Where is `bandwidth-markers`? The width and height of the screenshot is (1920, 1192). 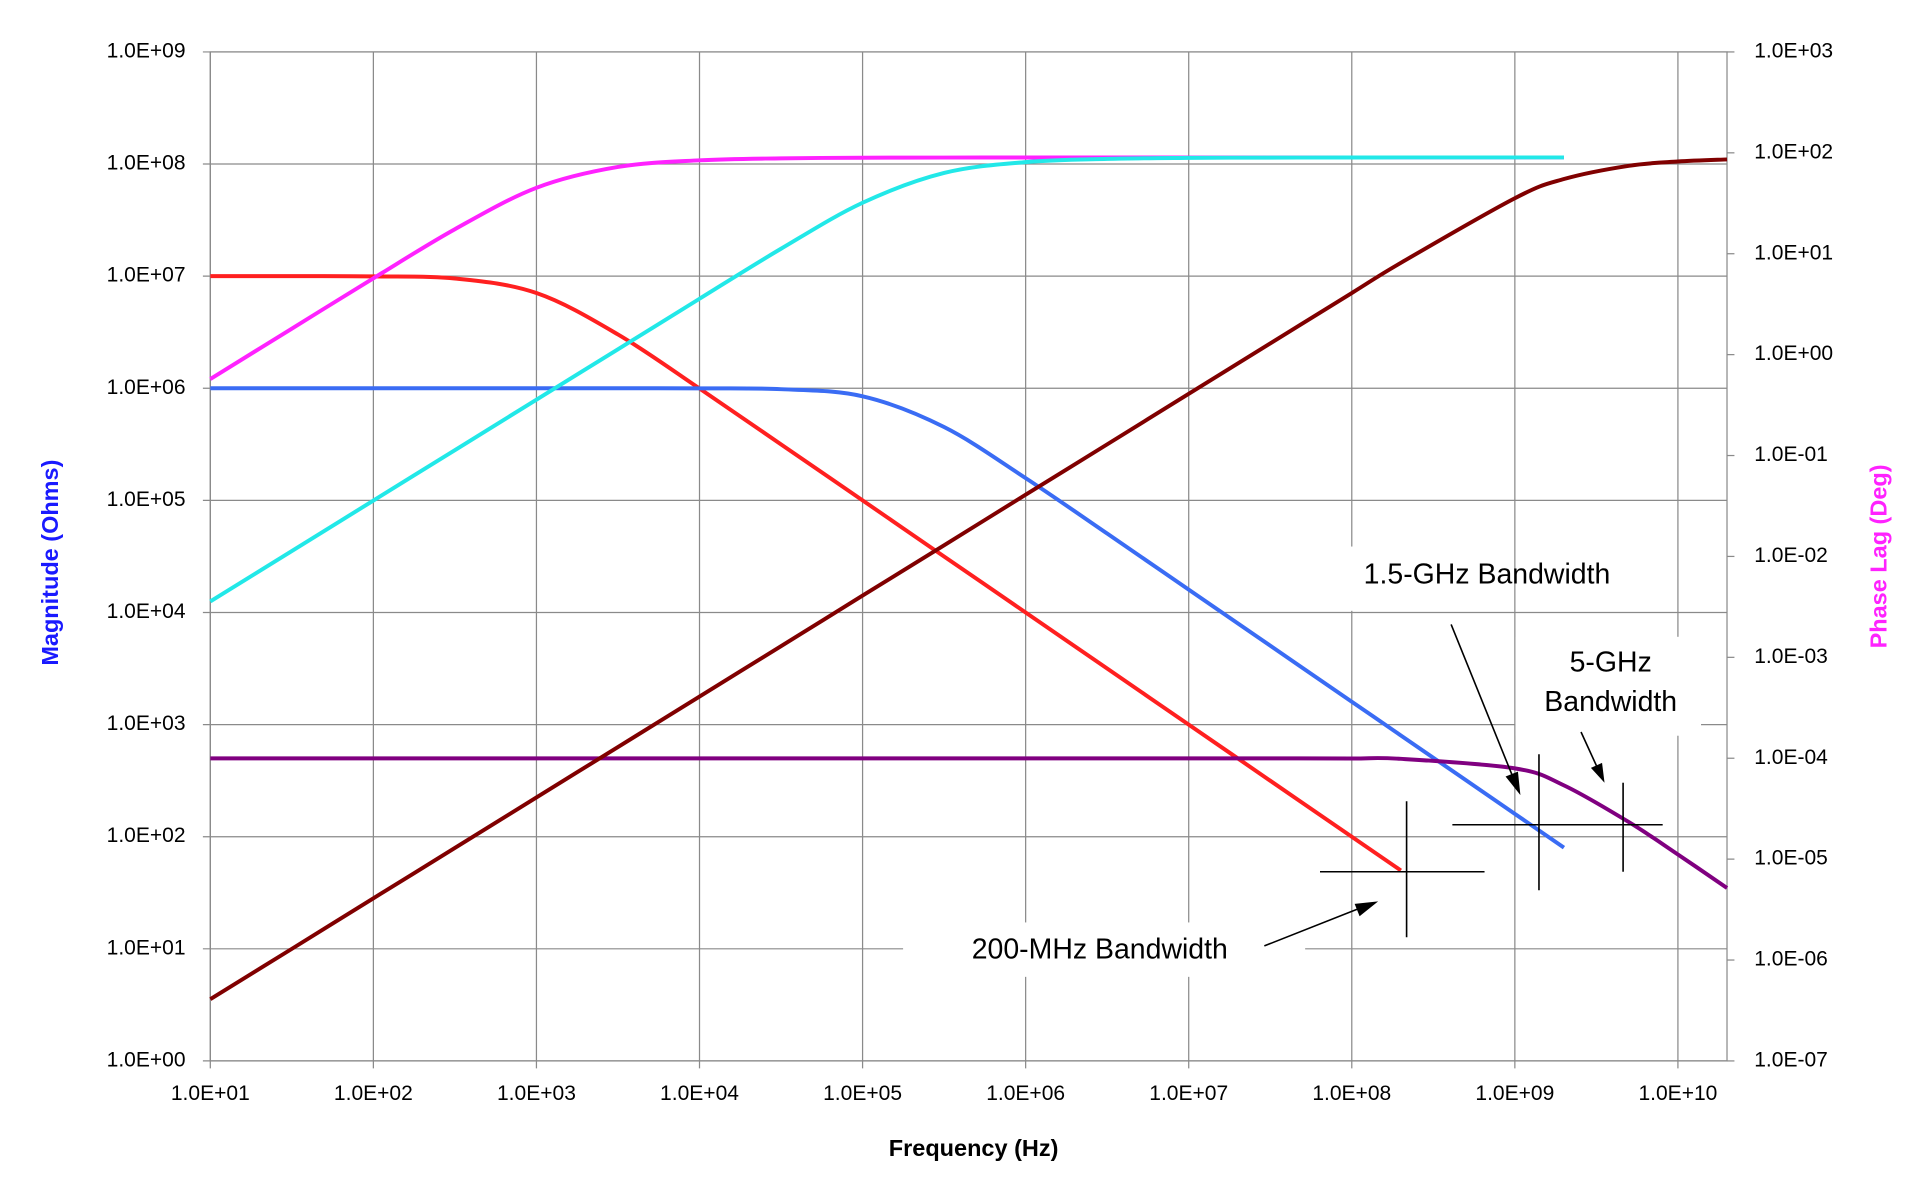 bandwidth-markers is located at coordinates (1463, 785).